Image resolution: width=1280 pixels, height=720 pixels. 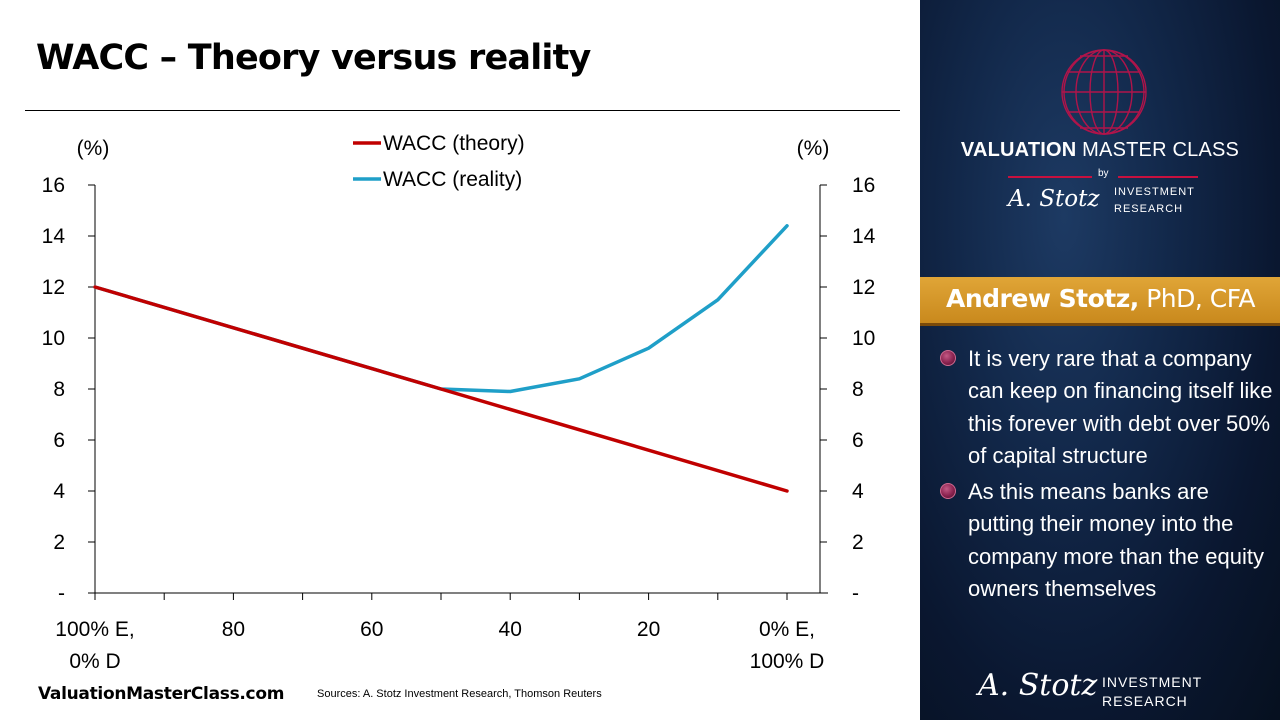 I want to click on brand-title-bold: VALUATION, so click(x=1018, y=150).